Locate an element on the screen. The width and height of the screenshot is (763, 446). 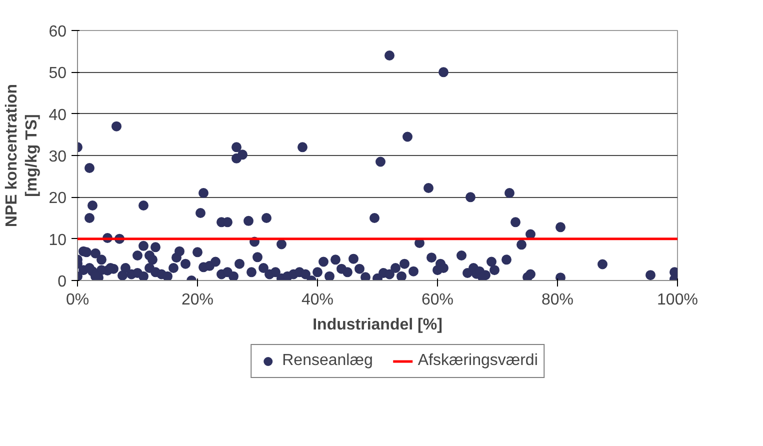
y-tick-label: 60 is located at coordinates (57, 32).